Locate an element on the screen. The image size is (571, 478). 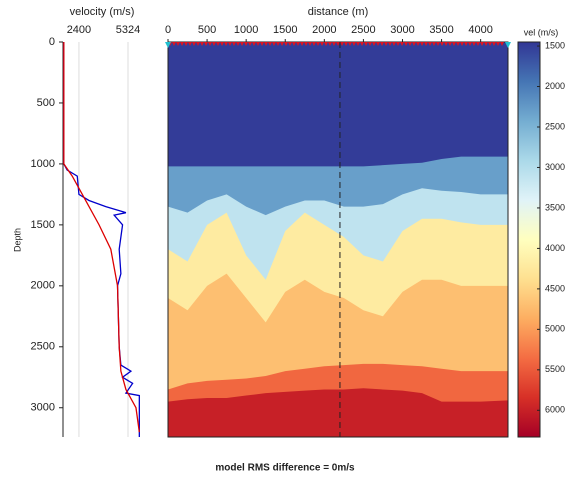
y-tick-label: 2500 is located at coordinates (43, 347).